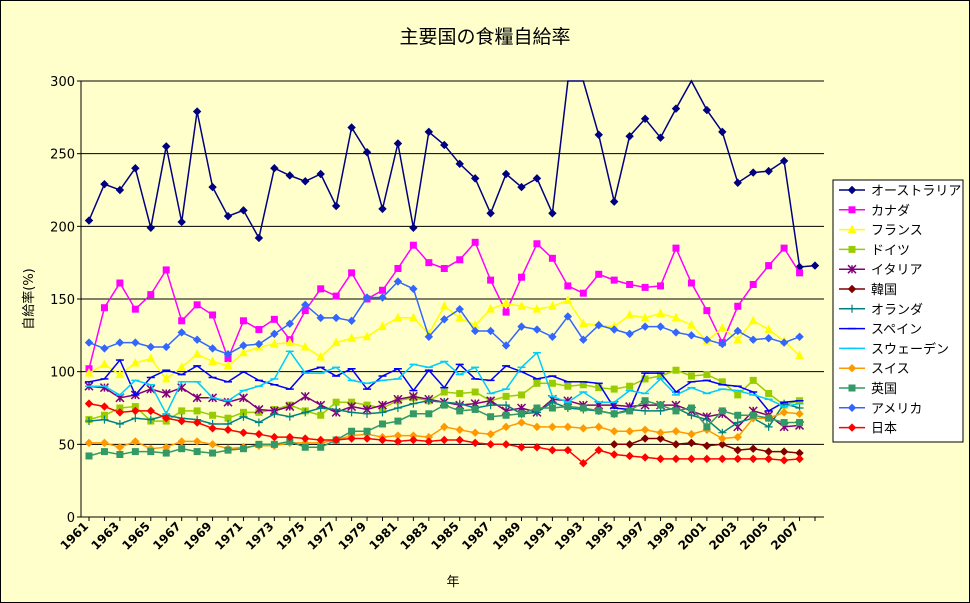  What do you see at coordinates (896, 330) in the screenshot?
I see `legend-label: スペイン` at bounding box center [896, 330].